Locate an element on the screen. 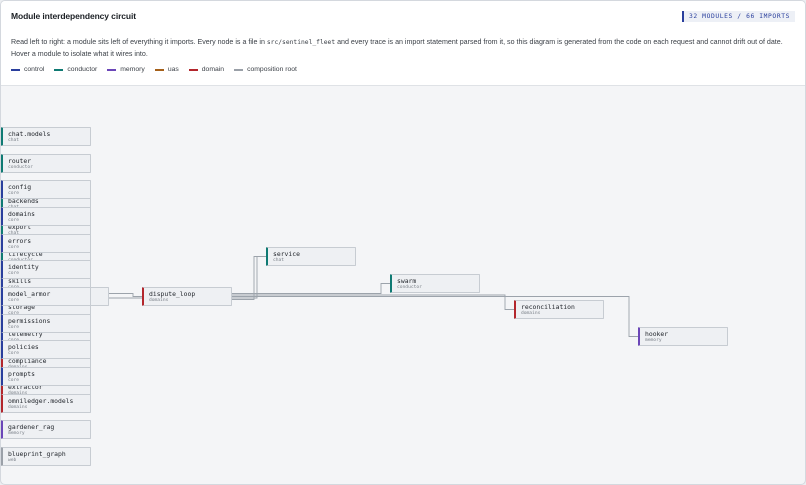 The image size is (806, 485). legend-item-domain: domain is located at coordinates (206, 69).